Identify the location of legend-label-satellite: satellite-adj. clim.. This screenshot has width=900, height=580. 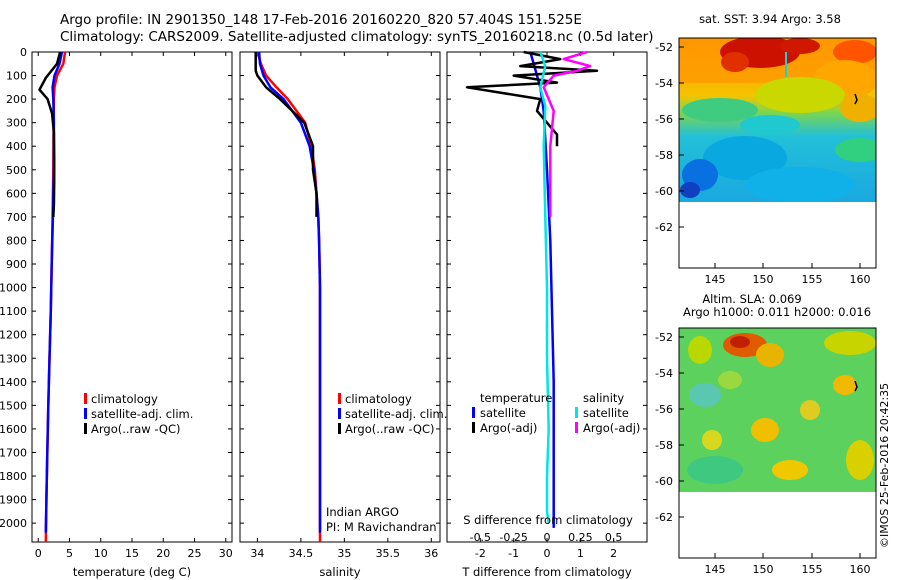
(142, 414).